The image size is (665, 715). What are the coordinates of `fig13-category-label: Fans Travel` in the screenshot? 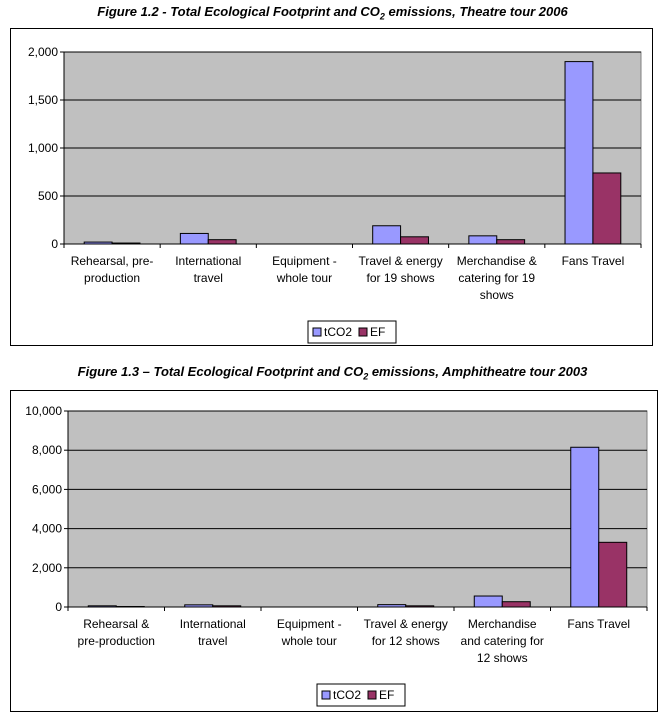 It's located at (598, 624).